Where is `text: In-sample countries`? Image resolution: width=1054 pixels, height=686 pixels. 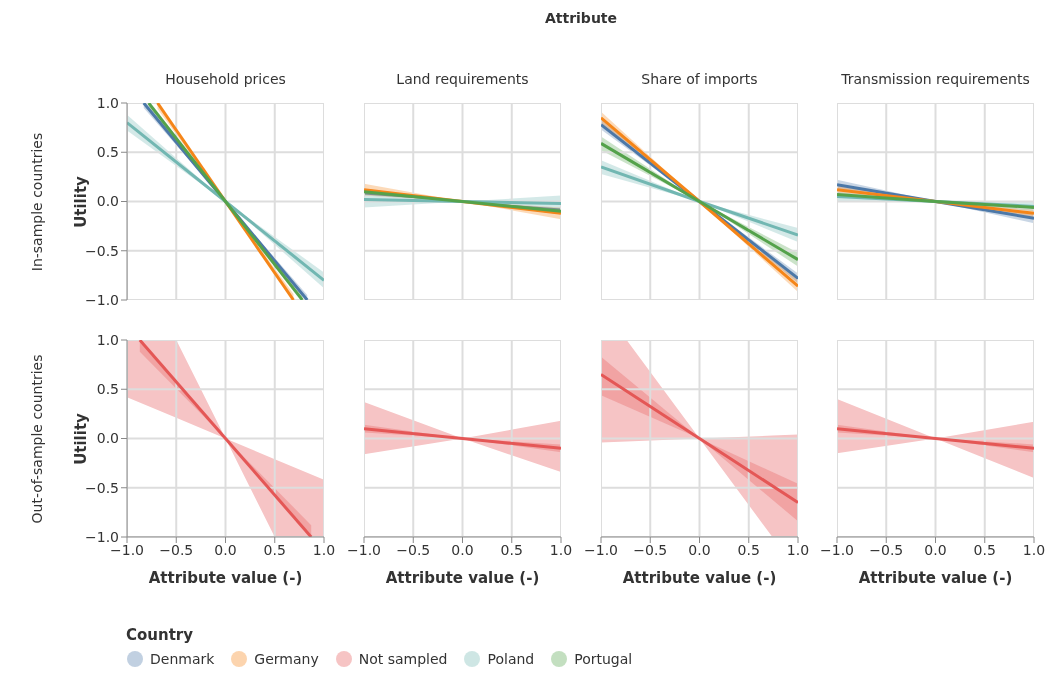
text: In-sample countries is located at coordinates (37, 201).